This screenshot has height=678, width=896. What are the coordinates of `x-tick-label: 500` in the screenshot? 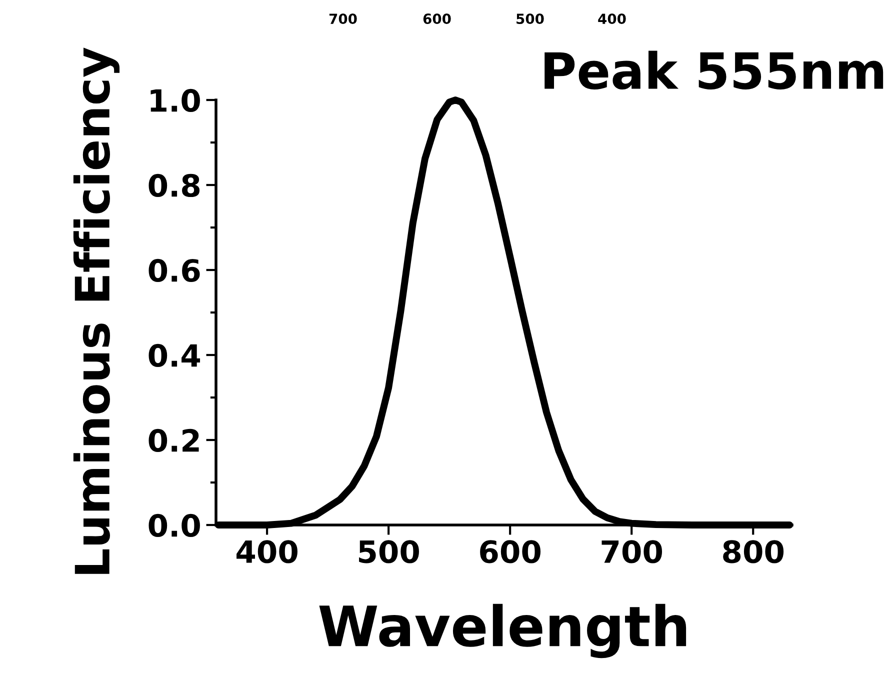 It's located at (389, 552).